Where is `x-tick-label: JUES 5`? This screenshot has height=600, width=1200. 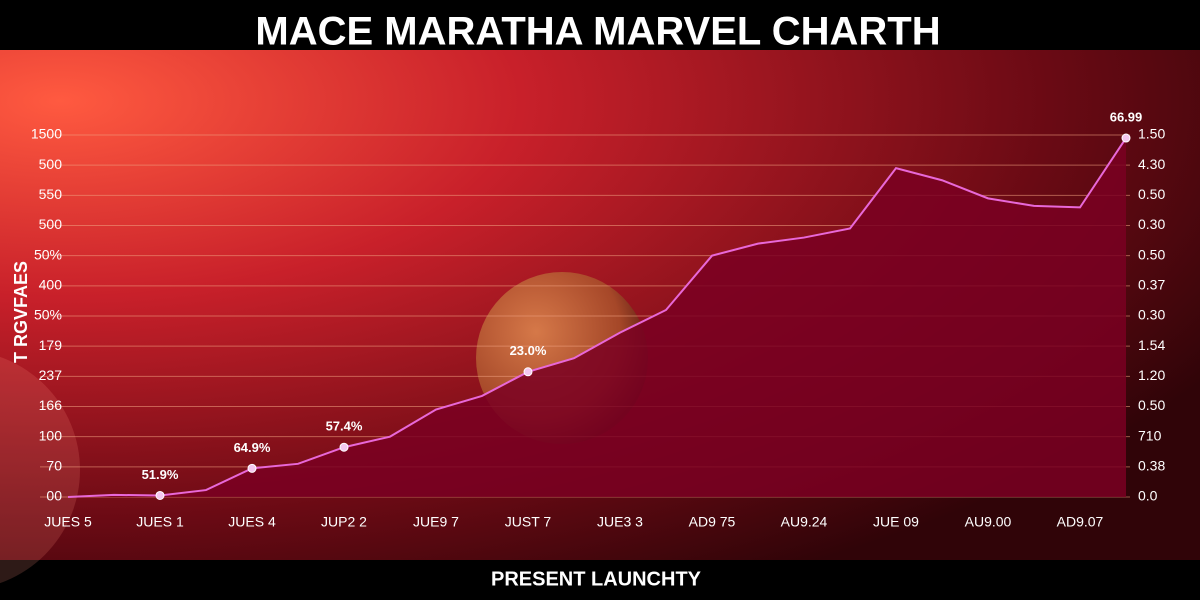 x-tick-label: JUES 5 is located at coordinates (68, 522).